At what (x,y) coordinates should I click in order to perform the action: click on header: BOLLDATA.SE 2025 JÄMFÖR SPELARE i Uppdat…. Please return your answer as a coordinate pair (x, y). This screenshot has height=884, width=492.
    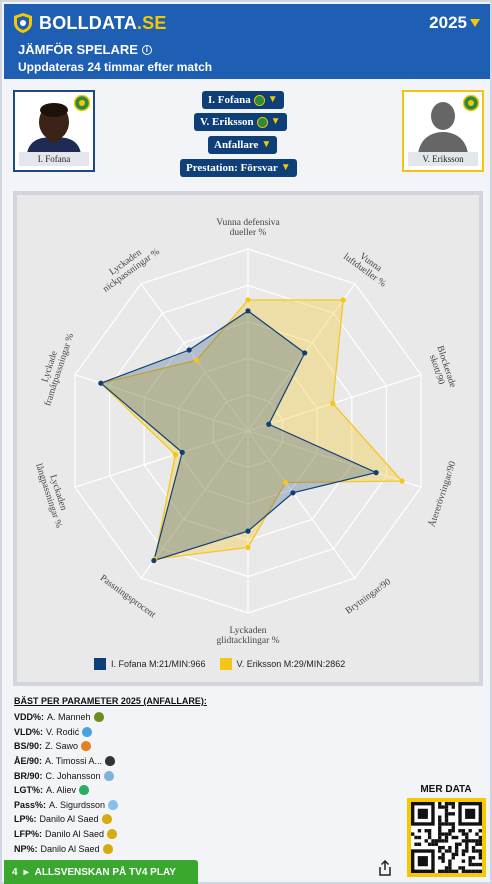
    Looking at the image, I should click on (247, 41).